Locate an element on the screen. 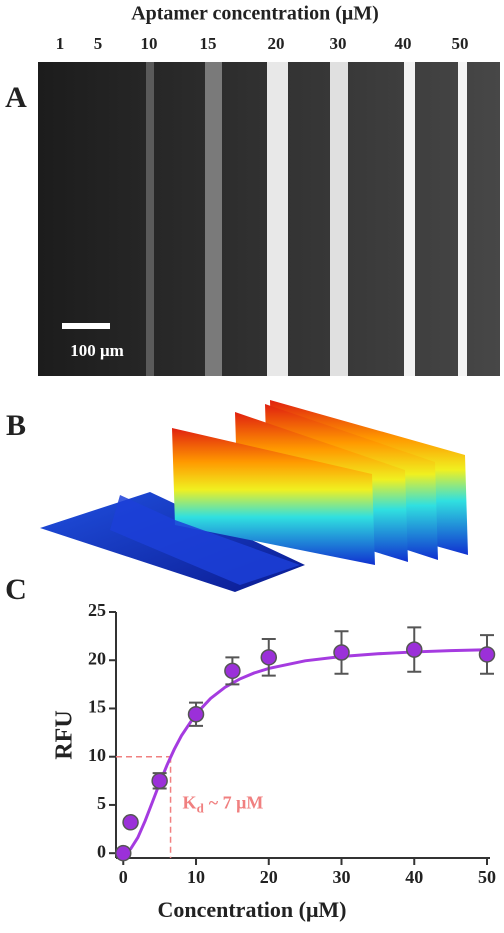  annotation-text: K is located at coordinates (190, 803).